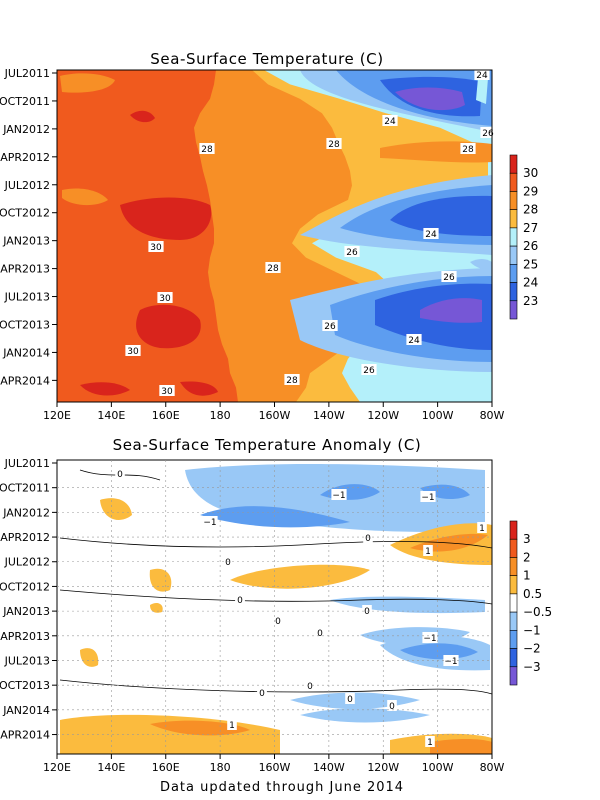 The height and width of the screenshot is (800, 600). I want to click on contour-label: −1, so click(429, 639).